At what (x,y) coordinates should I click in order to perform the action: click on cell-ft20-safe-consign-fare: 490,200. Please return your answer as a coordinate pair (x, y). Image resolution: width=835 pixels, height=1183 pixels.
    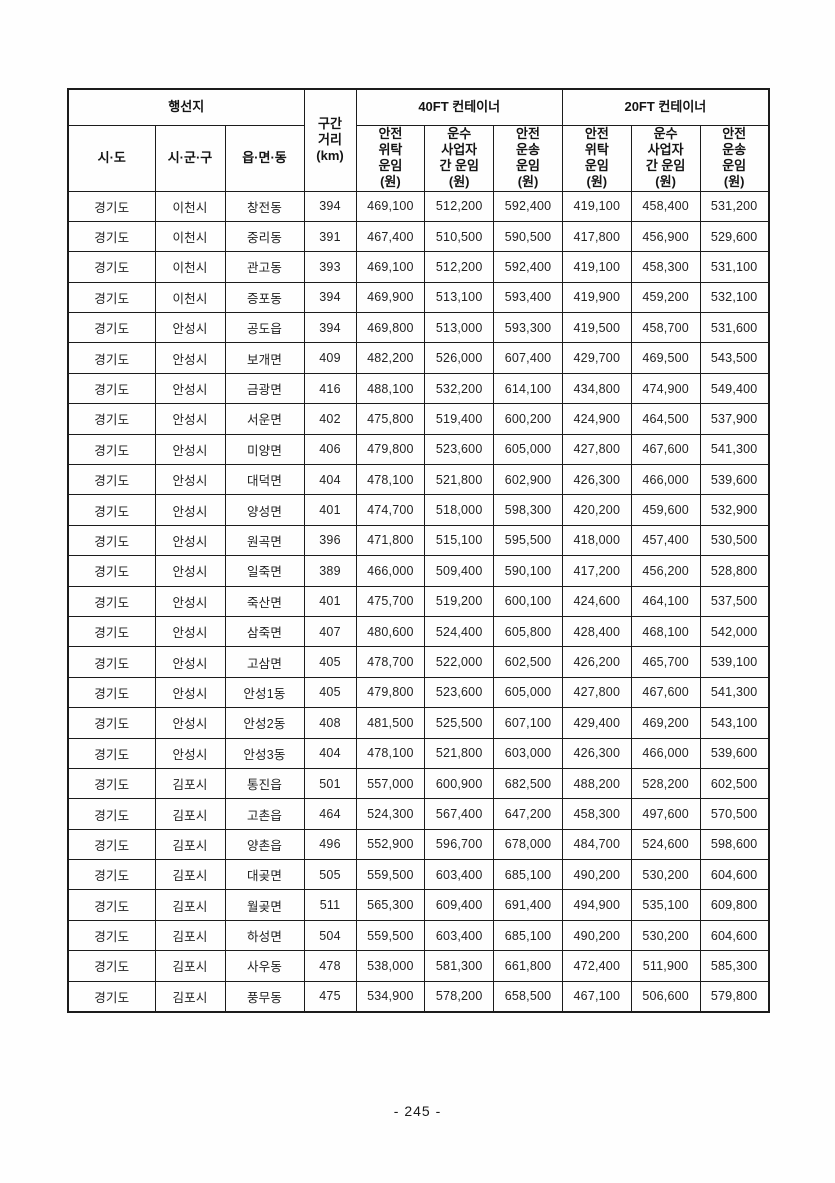
    Looking at the image, I should click on (596, 875).